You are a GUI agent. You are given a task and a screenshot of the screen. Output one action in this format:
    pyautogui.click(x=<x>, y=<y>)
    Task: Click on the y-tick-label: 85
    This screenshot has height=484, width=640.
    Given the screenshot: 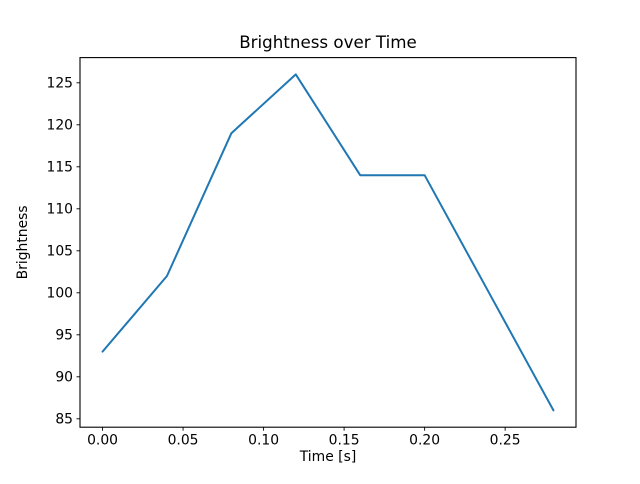 What is the action you would take?
    pyautogui.click(x=64, y=420)
    